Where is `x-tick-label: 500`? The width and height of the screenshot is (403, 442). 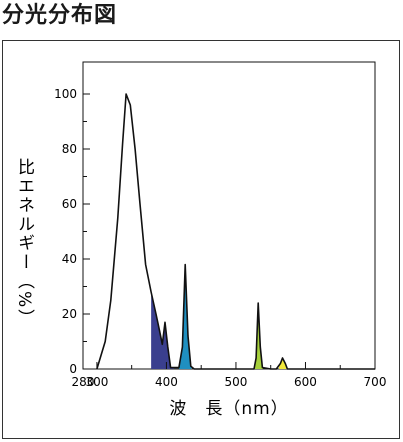
x-tick-label: 500 is located at coordinates (235, 382).